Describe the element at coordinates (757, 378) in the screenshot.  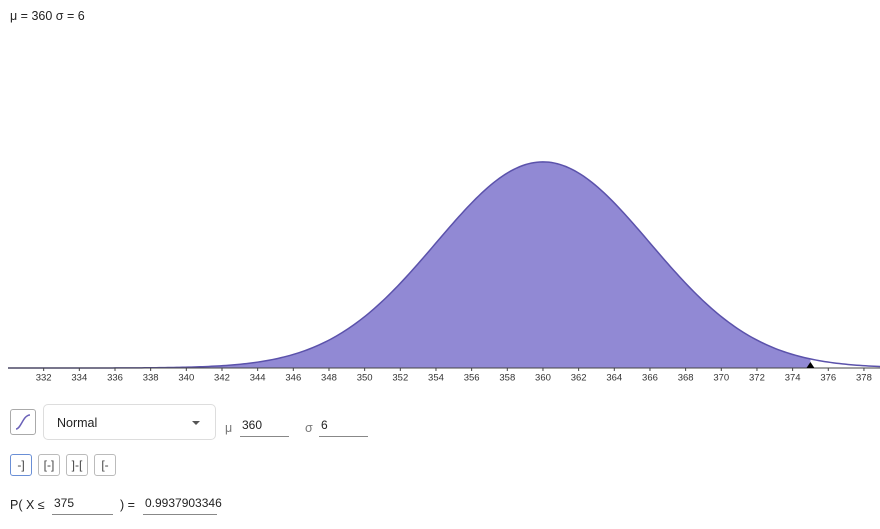
I see `x-tick-label: 372` at that location.